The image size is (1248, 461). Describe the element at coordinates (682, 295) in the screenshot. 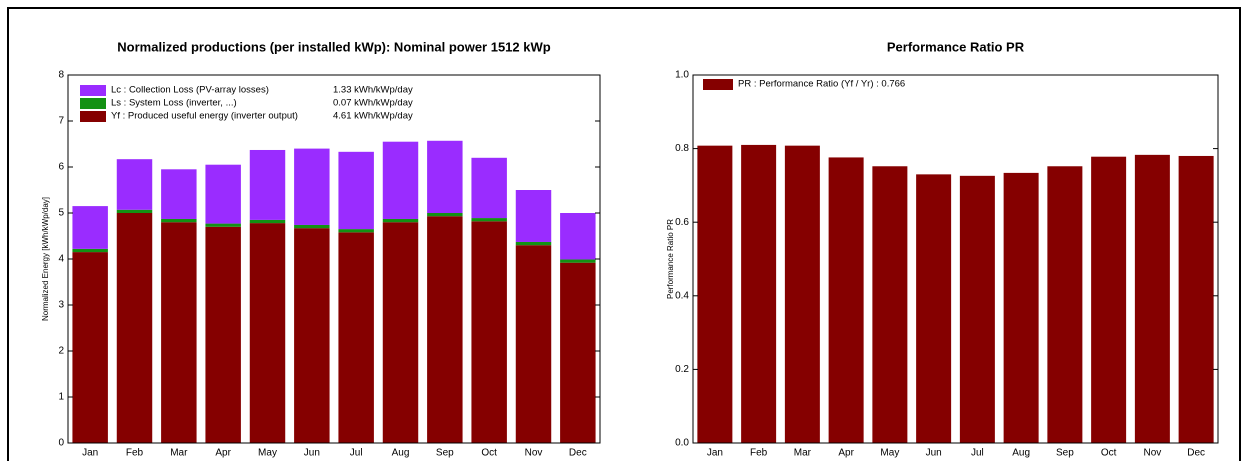

I see `y-tick-label: 0.4` at that location.